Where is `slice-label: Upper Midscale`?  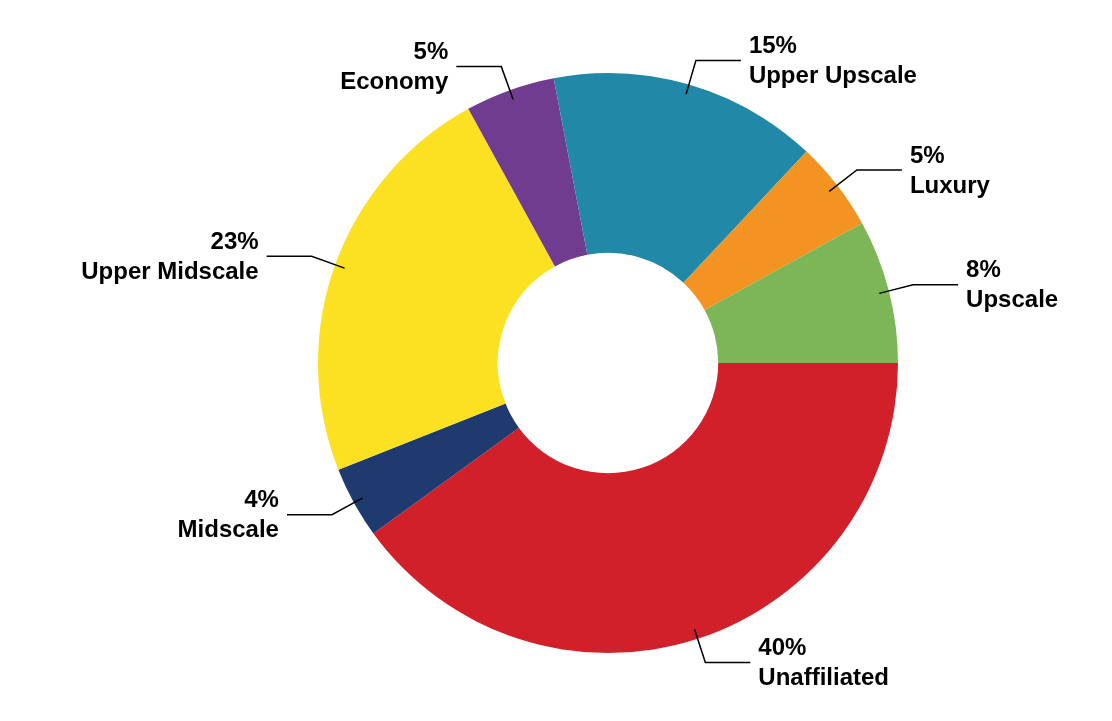 slice-label: Upper Midscale is located at coordinates (170, 270).